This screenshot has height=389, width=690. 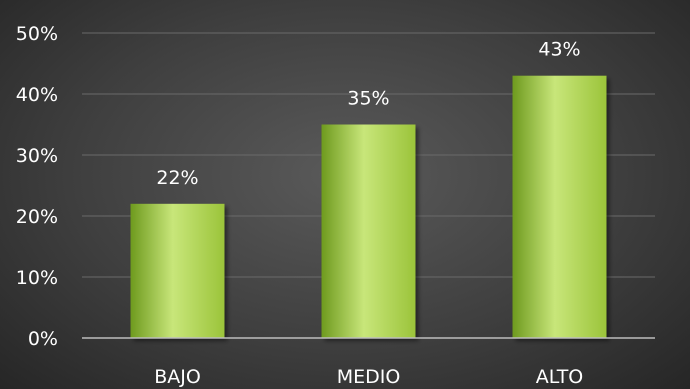 What do you see at coordinates (37, 34) in the screenshot?
I see `y-tick-label: 50%` at bounding box center [37, 34].